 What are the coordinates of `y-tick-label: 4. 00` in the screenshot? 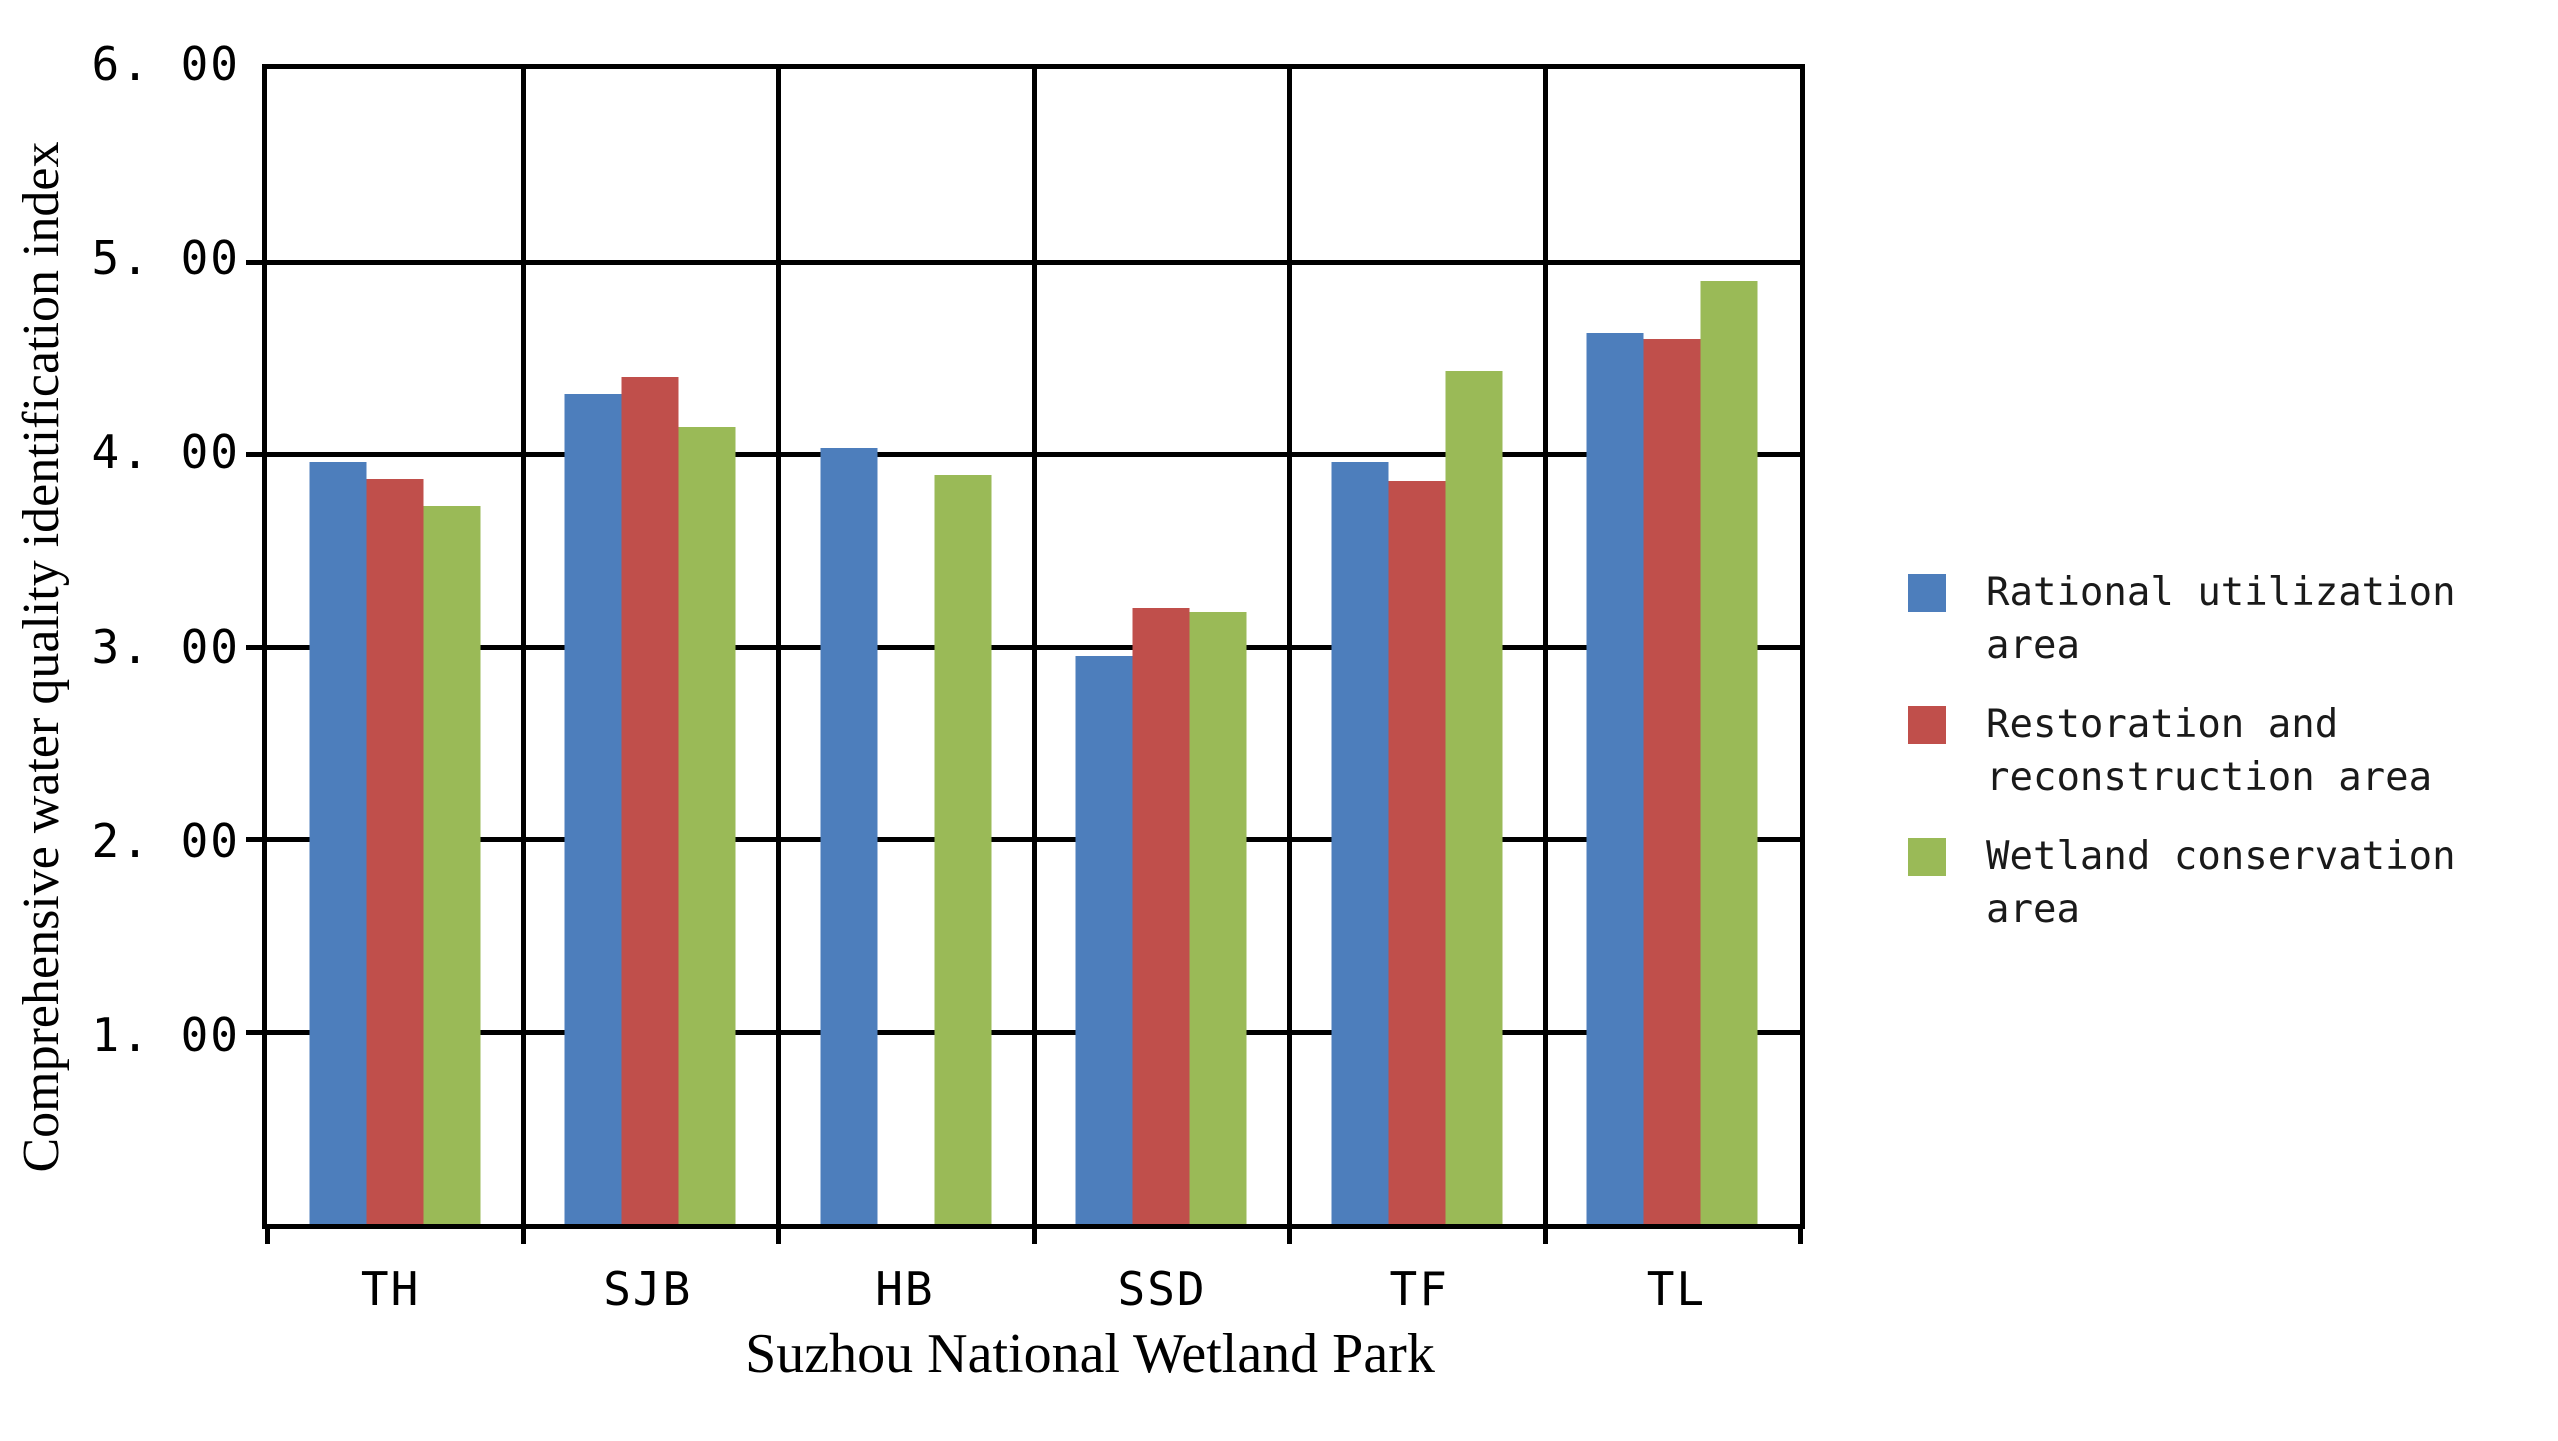 It's located at (165, 452).